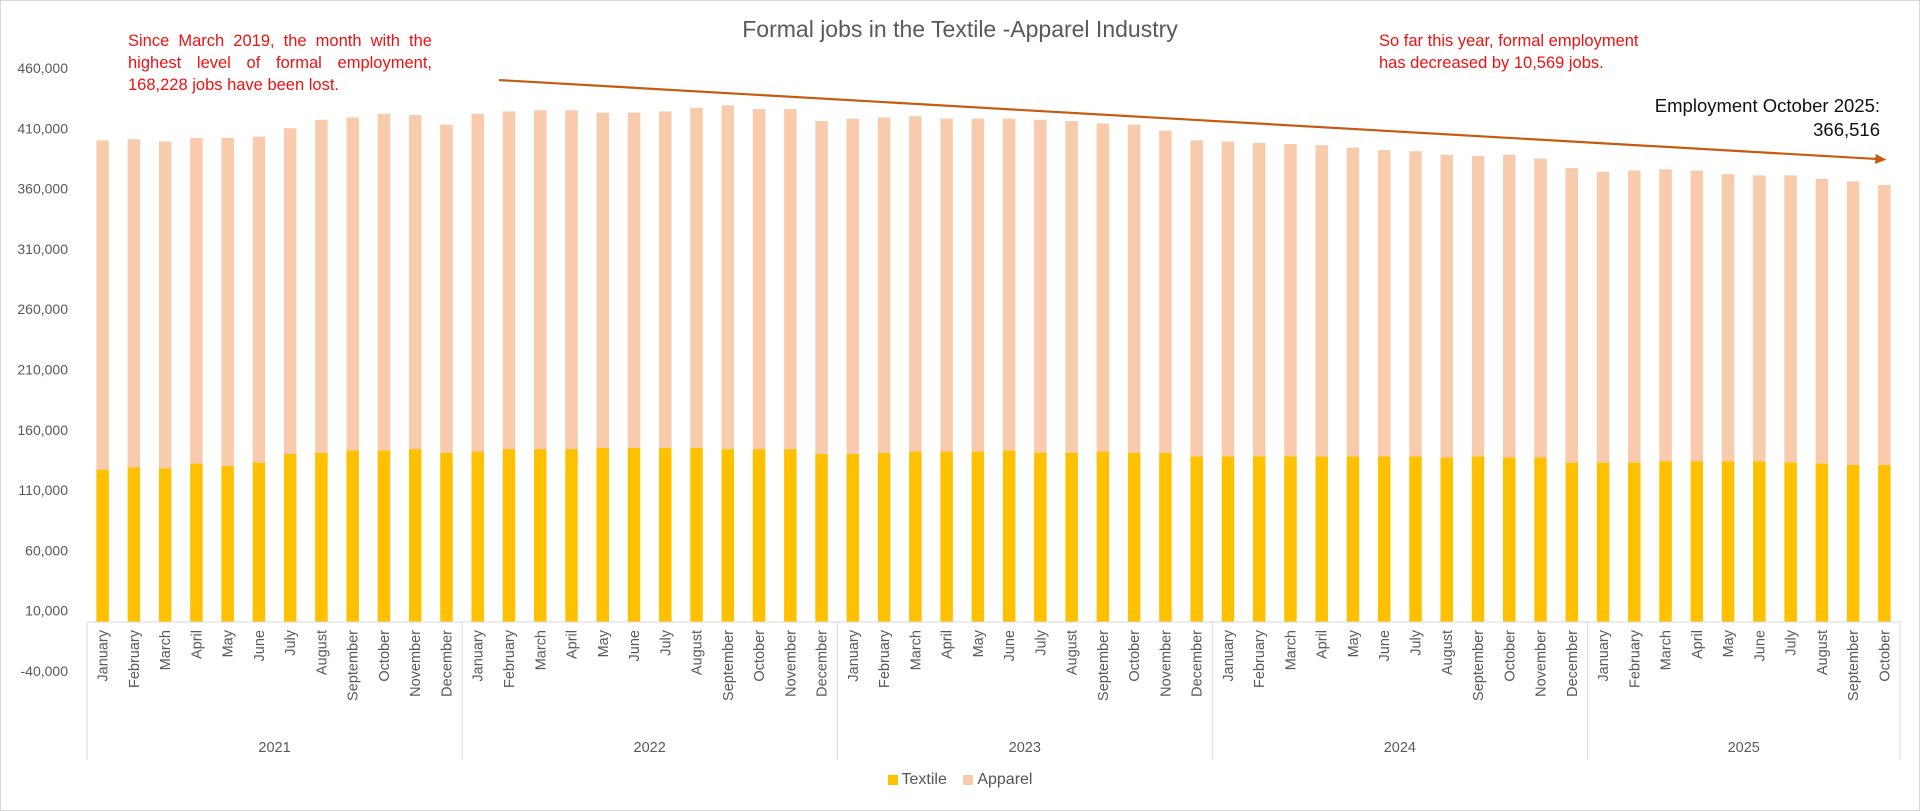 This screenshot has width=1920, height=811. I want to click on trend-arrow-line, so click(1188, 119).